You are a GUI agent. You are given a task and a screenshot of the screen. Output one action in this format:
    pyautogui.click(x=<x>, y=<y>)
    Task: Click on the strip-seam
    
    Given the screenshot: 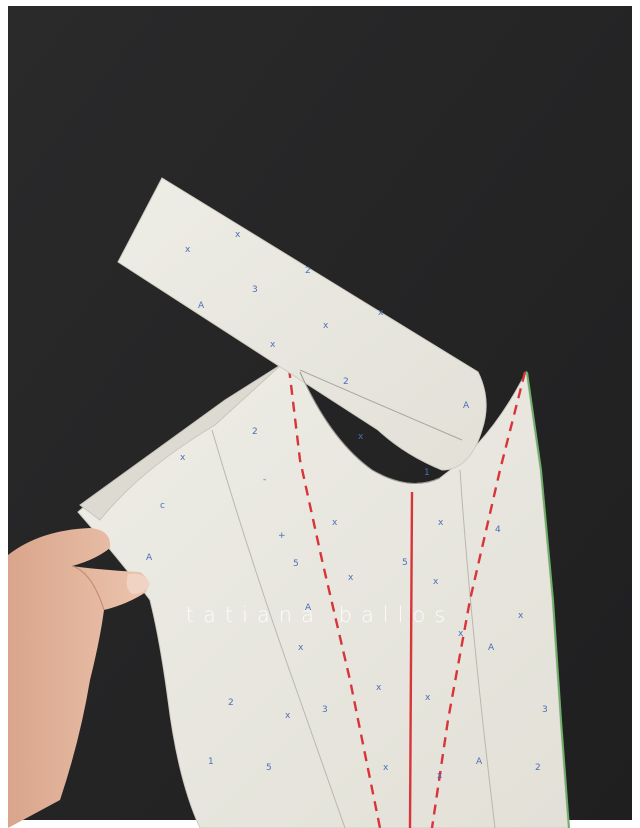 What is the action you would take?
    pyautogui.click(x=381, y=405)
    